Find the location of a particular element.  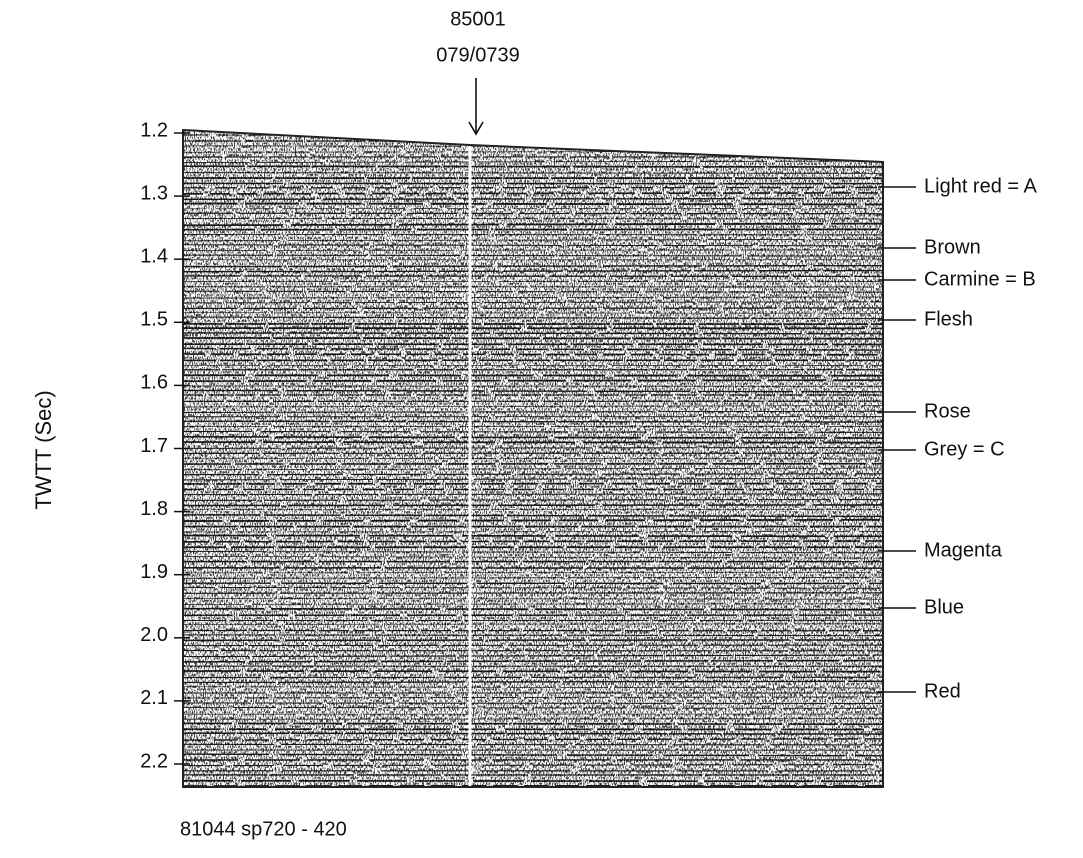

horizon-label: Magenta is located at coordinates (963, 550).